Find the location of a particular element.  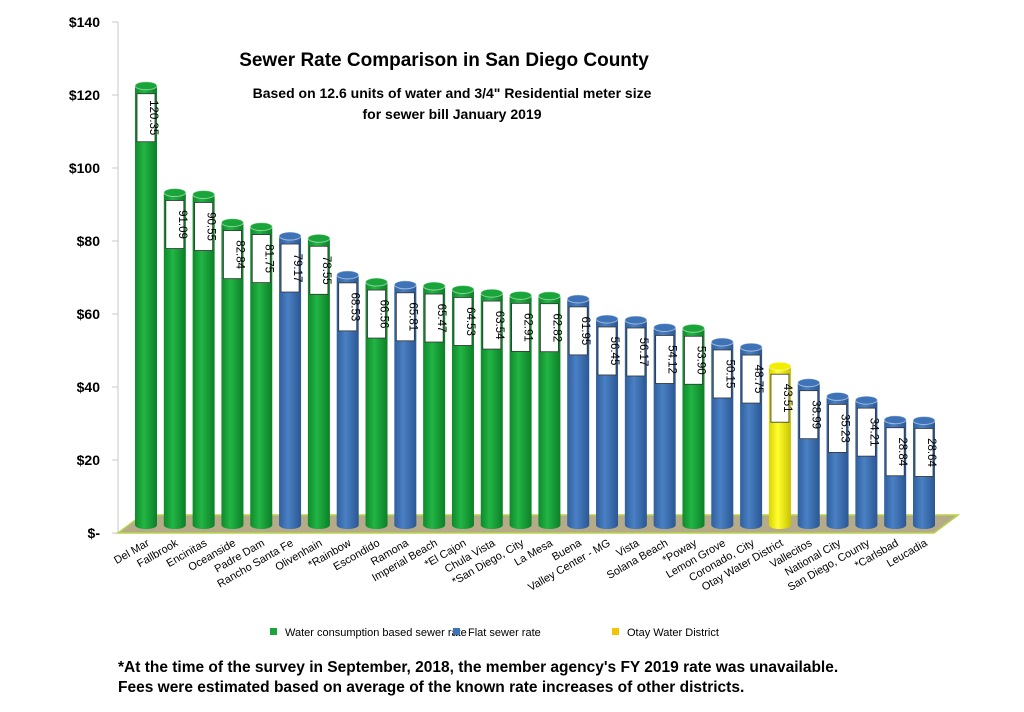

value-label: 65.81 is located at coordinates (412, 316).